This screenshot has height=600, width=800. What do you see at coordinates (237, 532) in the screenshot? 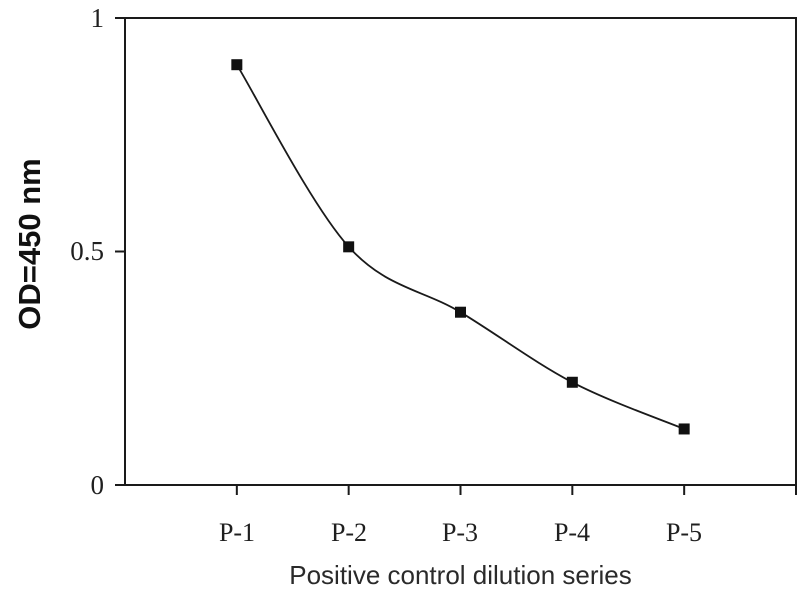
I see `x-tick-label-p1: P-1` at bounding box center [237, 532].